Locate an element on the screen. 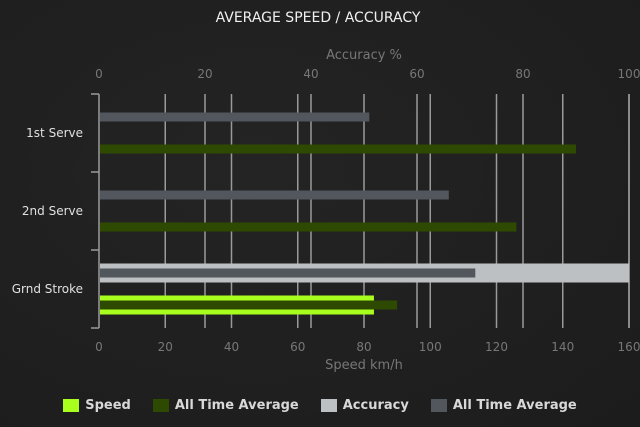 The height and width of the screenshot is (427, 640). legend-item: Accuracy is located at coordinates (364, 405).